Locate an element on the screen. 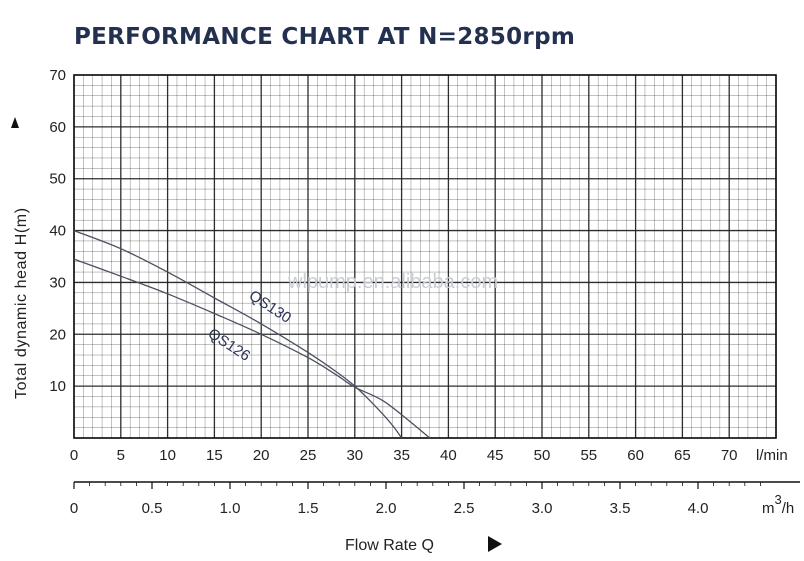 The width and height of the screenshot is (804, 561). x-tick-label-m3h: 0 is located at coordinates (74, 508).